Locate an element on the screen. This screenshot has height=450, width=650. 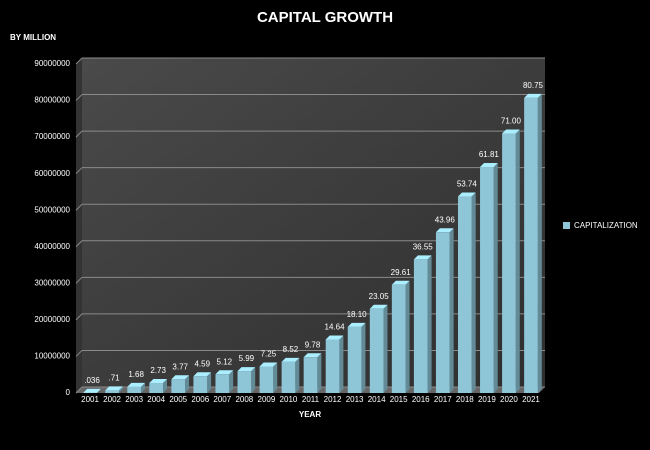
y-tick-label: 30000000 is located at coordinates (52, 282).